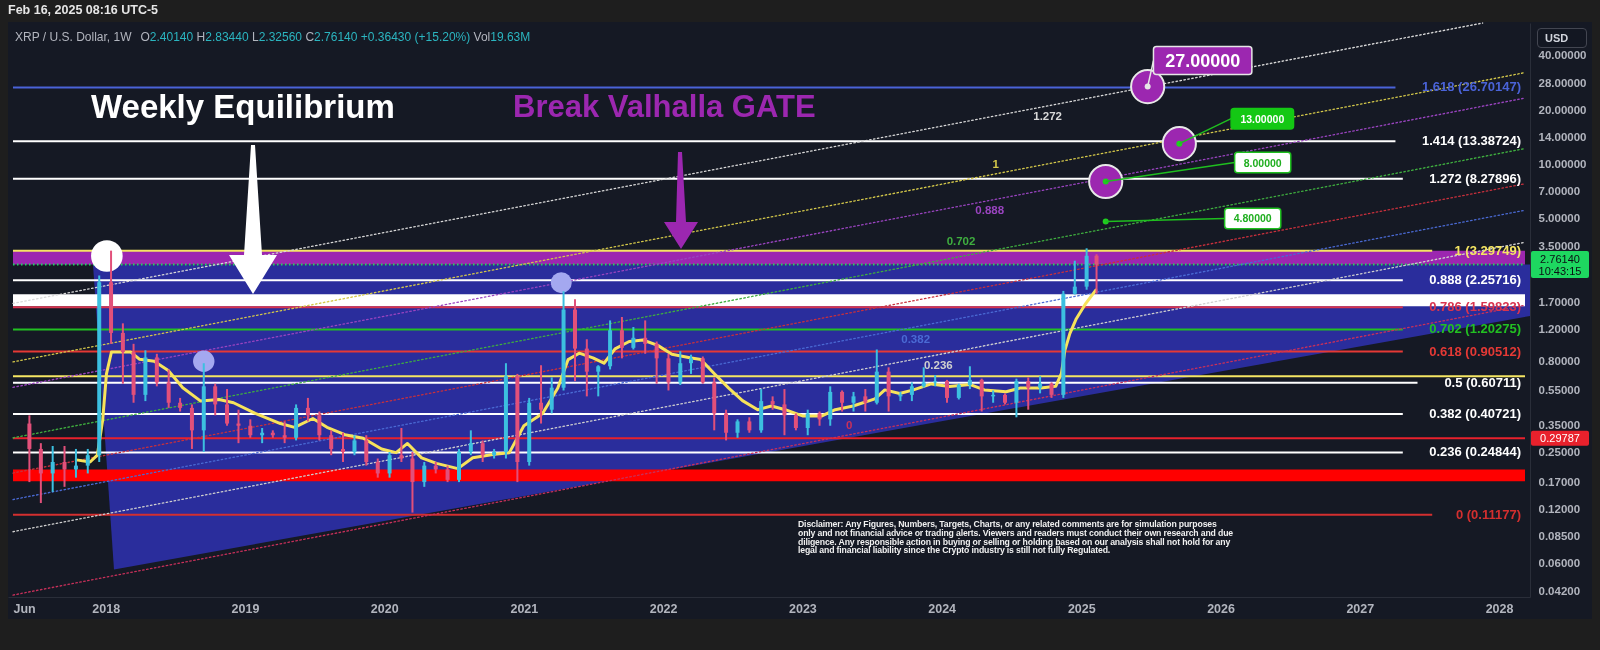  I want to click on x-tick-label: 2020, so click(384, 608).